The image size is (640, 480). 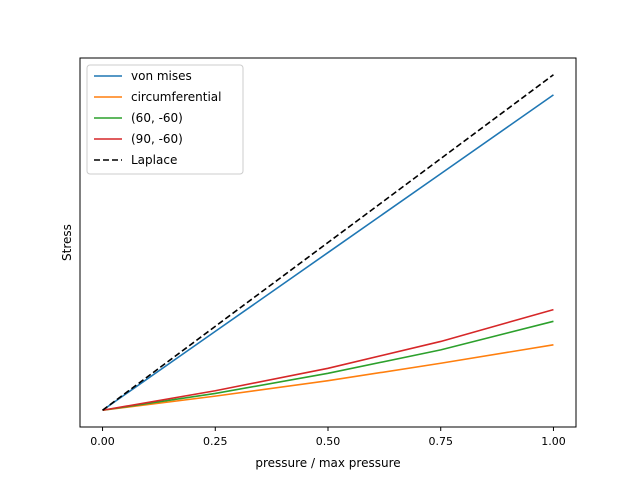 I want to click on legend-label: von mises, so click(x=161, y=76).